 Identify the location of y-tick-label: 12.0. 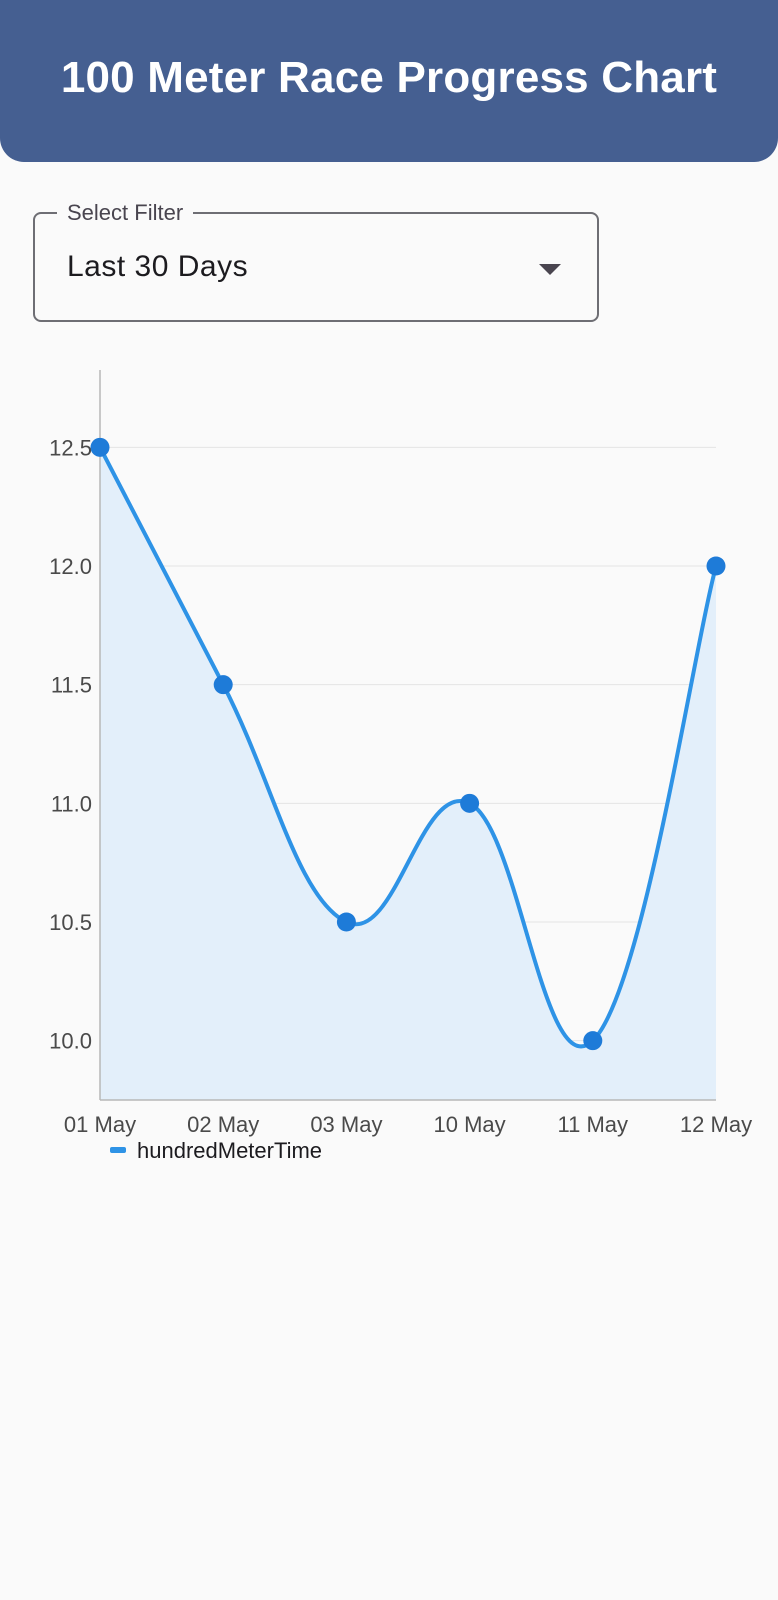
(70, 566).